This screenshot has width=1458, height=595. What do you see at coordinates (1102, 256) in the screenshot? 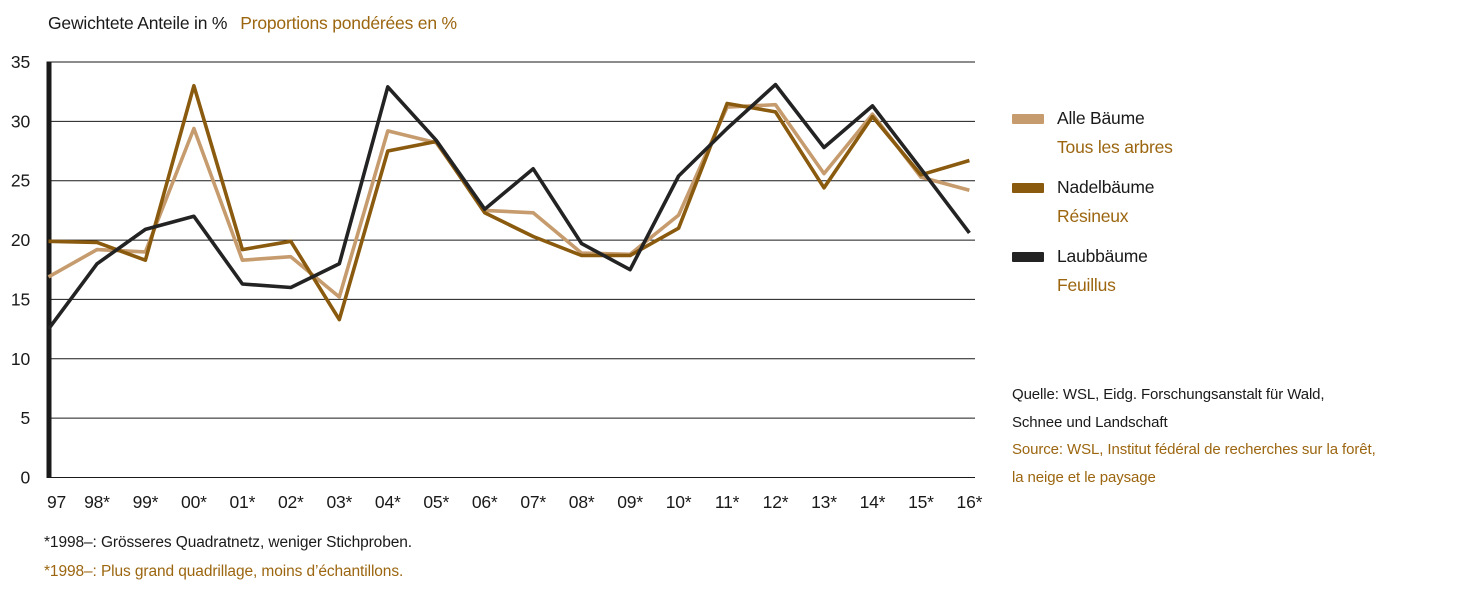
I see `legend-label-broadleaves-de: Laubbäume` at bounding box center [1102, 256].